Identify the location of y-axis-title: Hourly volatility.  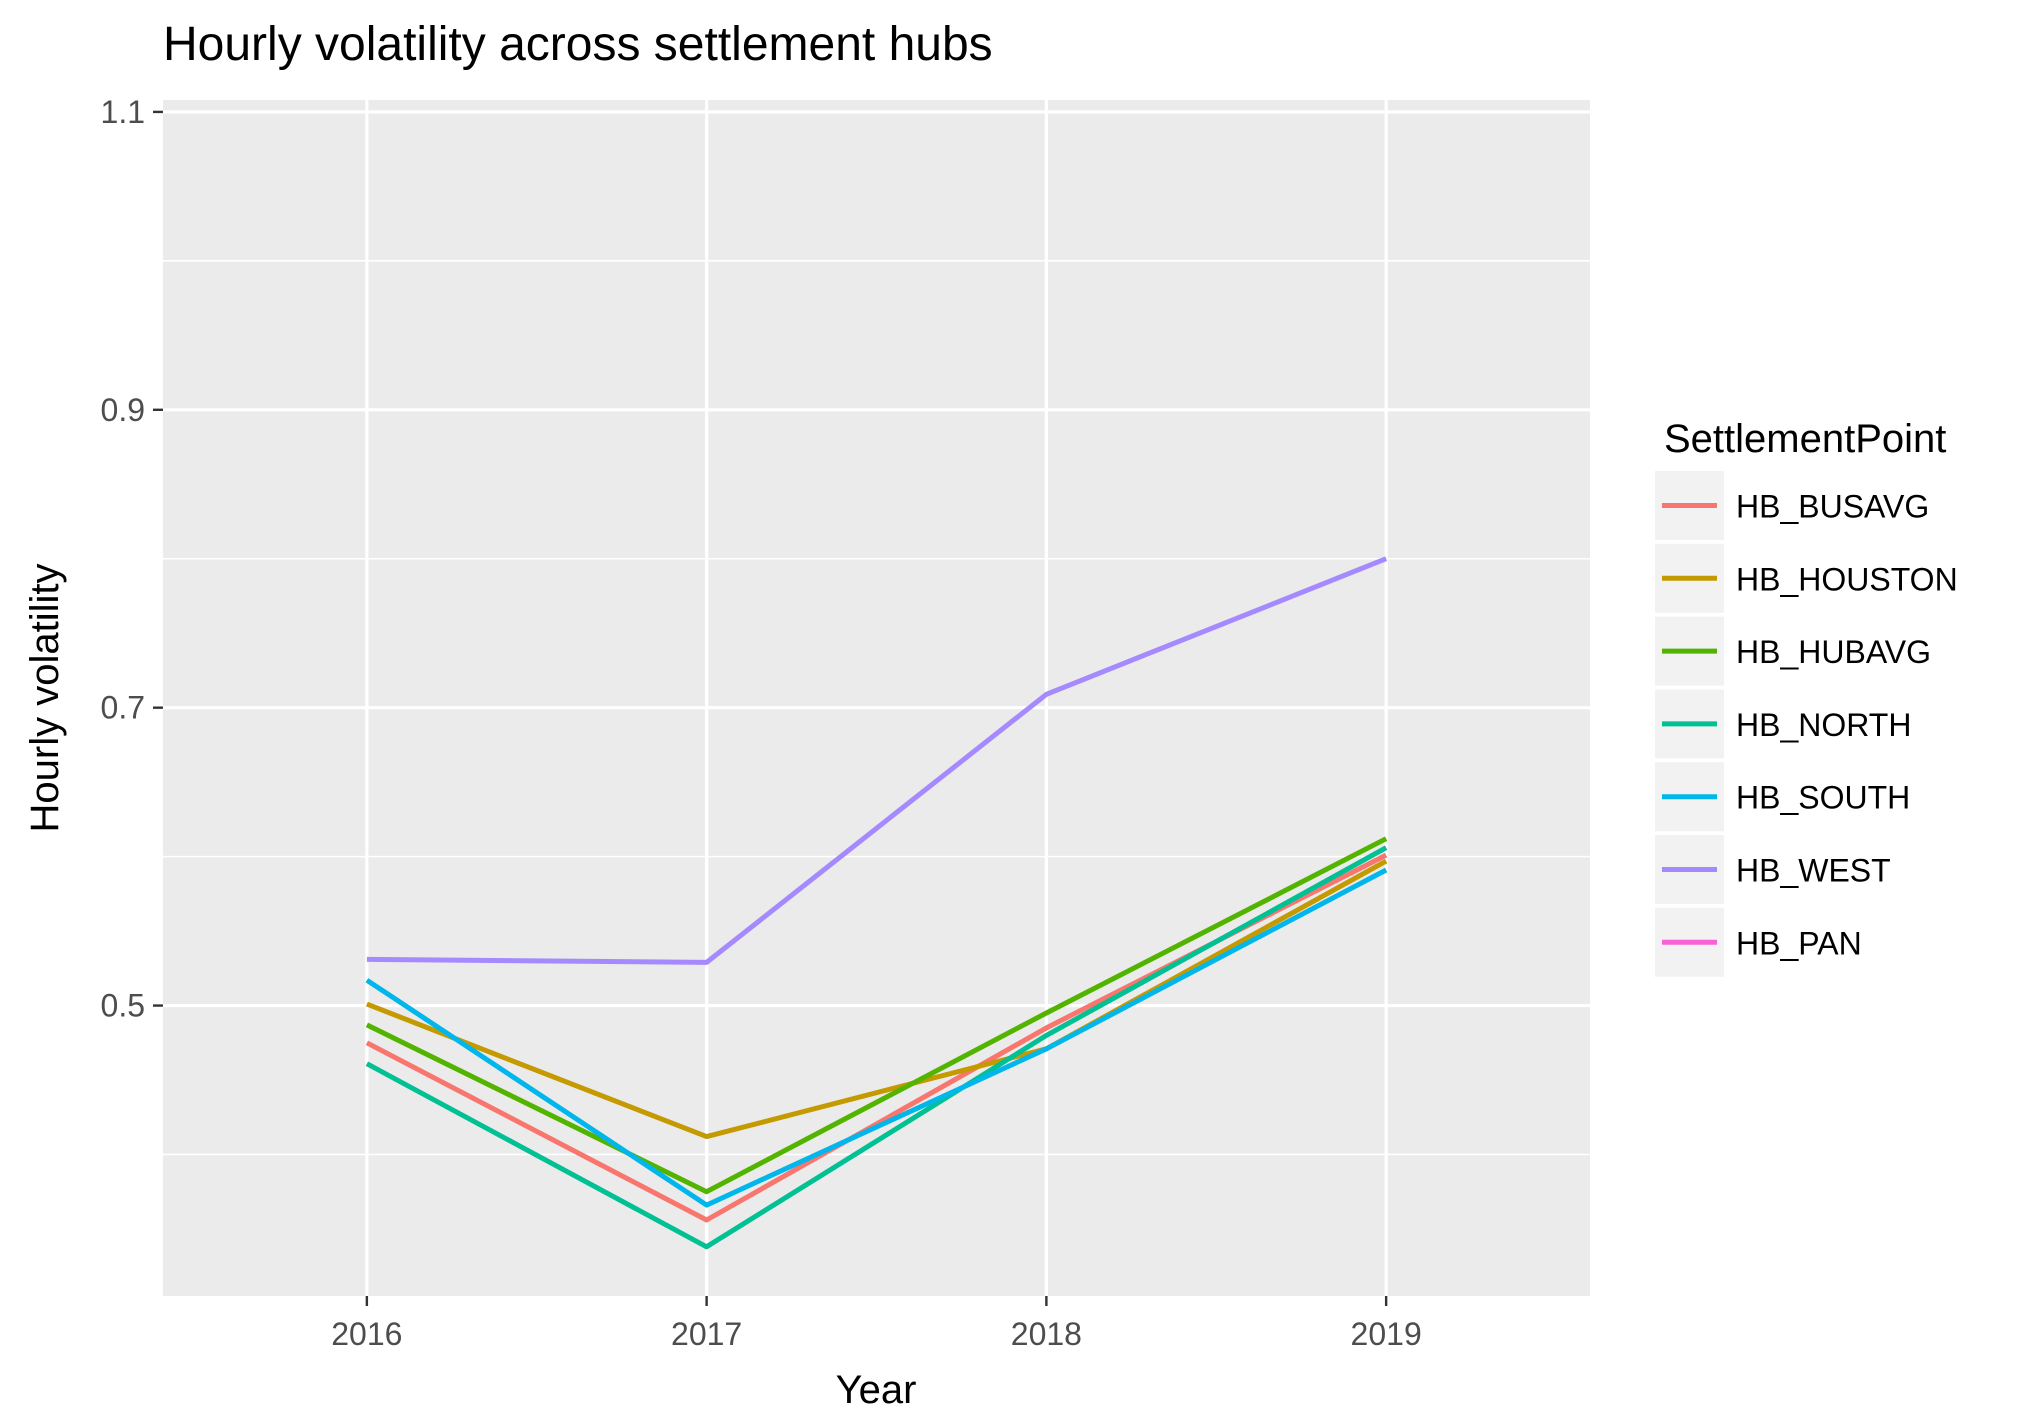
(45, 698).